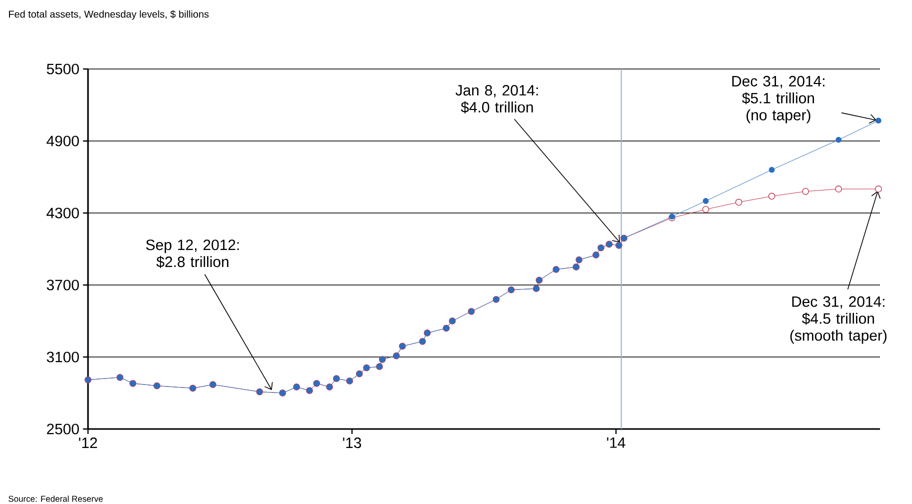 The height and width of the screenshot is (504, 912). Describe the element at coordinates (497, 99) in the screenshot. I see `annotation: Jan 8, 2014: $4.0 trillion` at that location.